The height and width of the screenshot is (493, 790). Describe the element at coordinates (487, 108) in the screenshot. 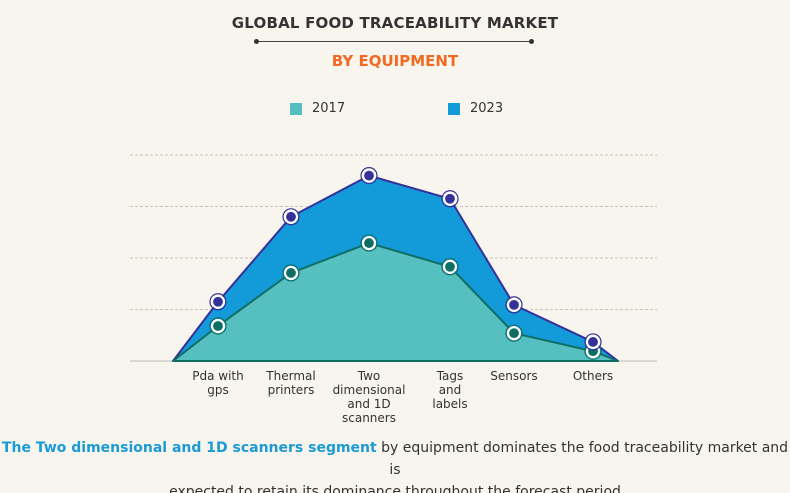

I see `legend-label: 2023` at that location.